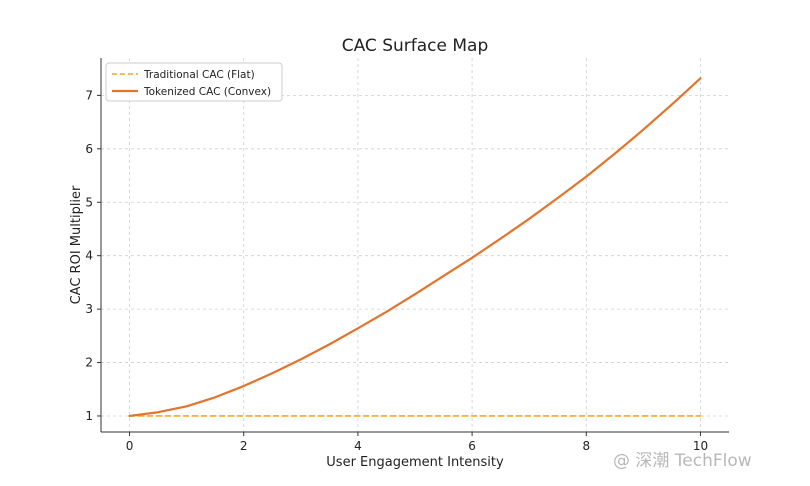  I want to click on x-tick-label: 10, so click(700, 446).